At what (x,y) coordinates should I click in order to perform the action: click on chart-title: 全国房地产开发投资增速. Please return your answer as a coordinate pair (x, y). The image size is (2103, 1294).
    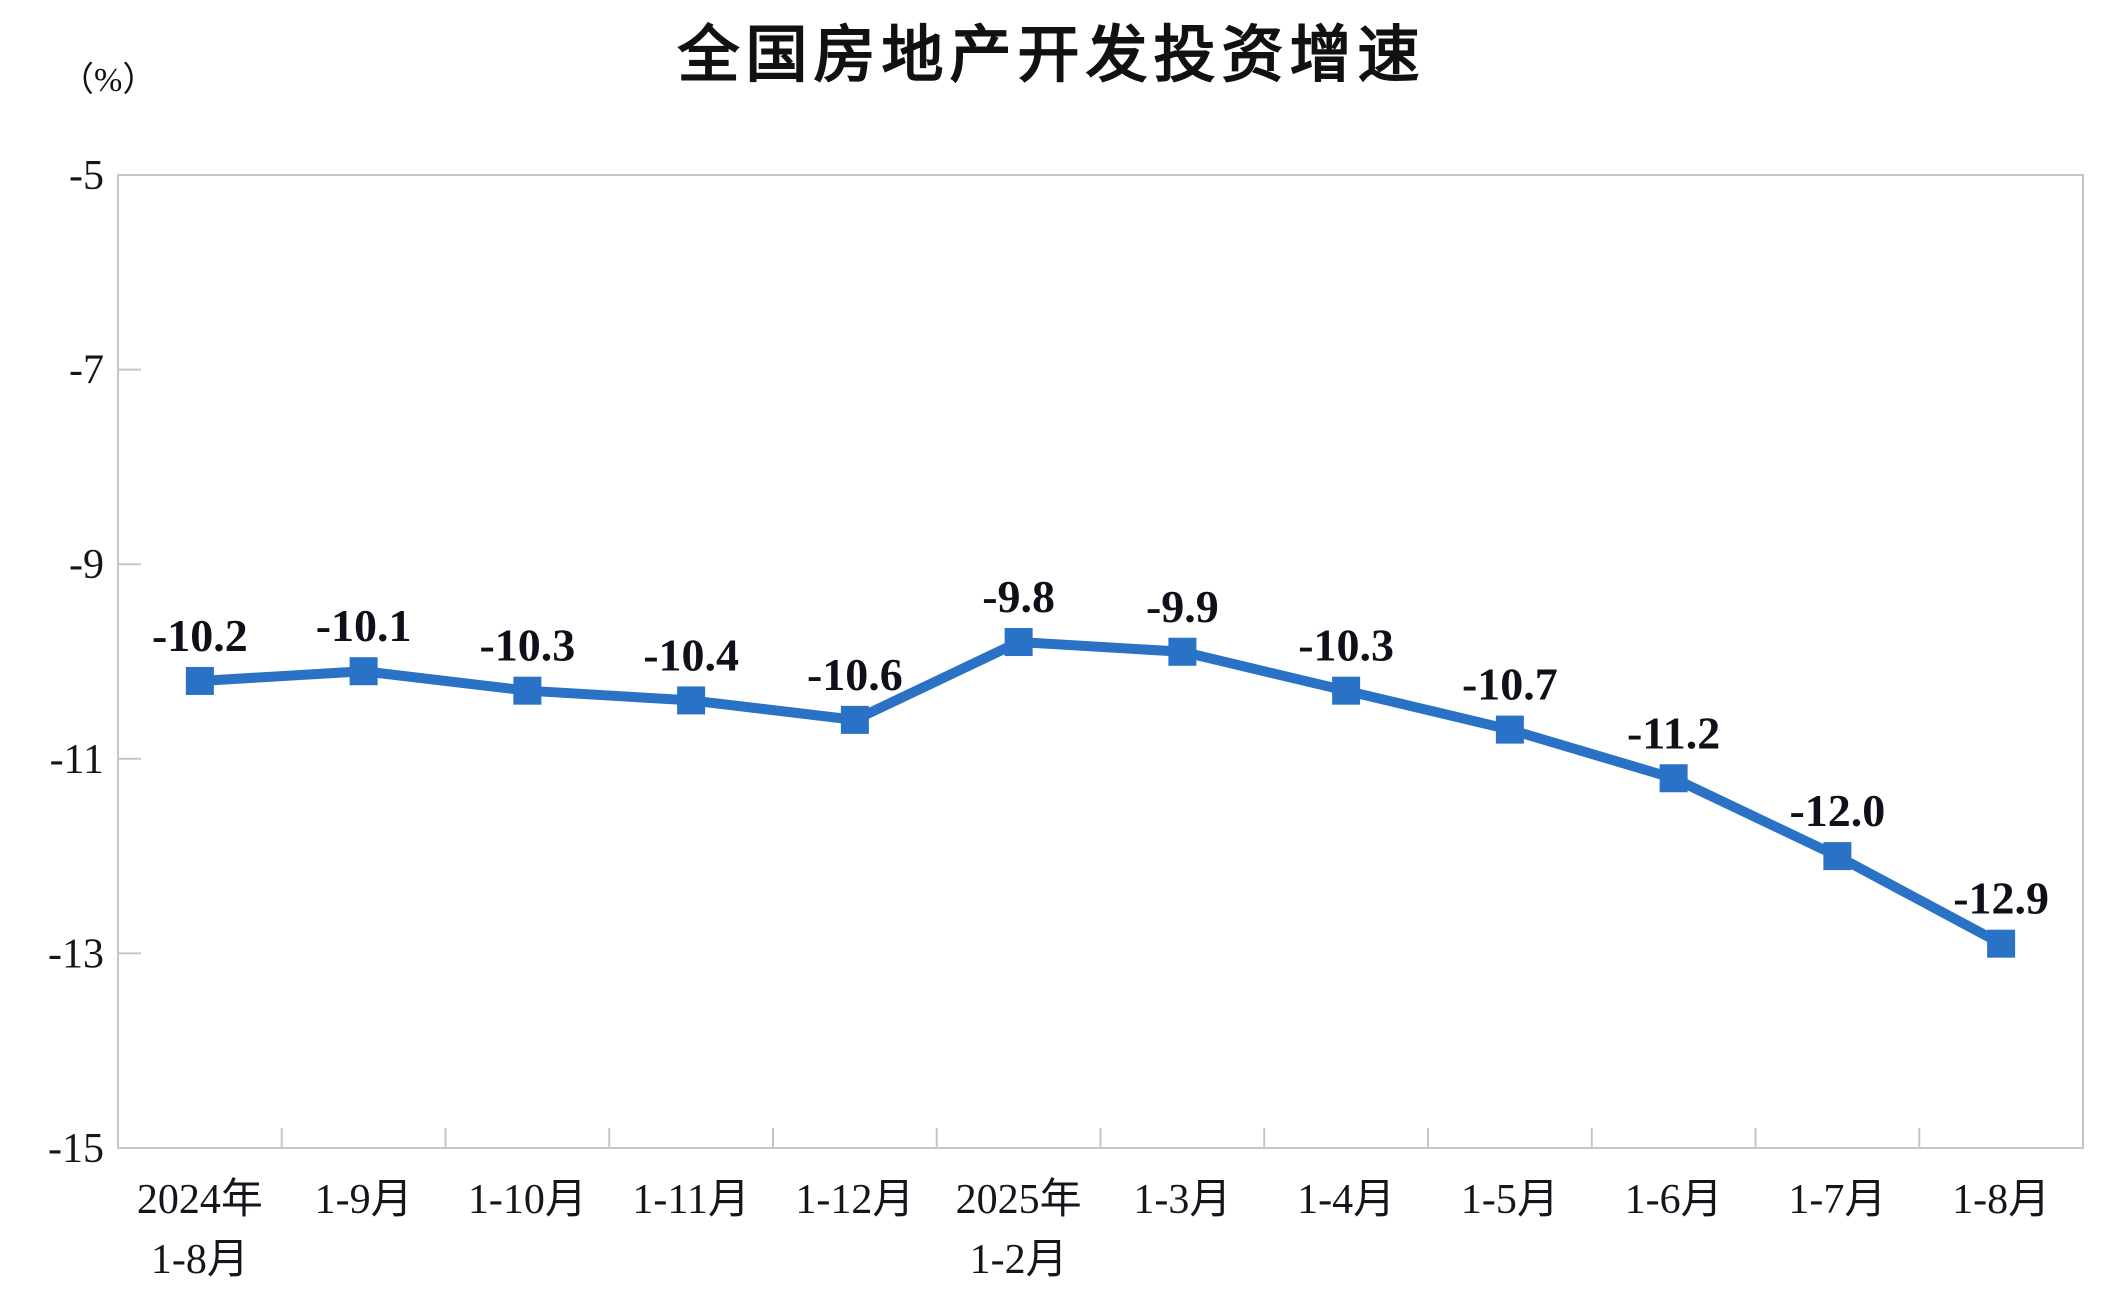
    Looking at the image, I should click on (1051, 55).